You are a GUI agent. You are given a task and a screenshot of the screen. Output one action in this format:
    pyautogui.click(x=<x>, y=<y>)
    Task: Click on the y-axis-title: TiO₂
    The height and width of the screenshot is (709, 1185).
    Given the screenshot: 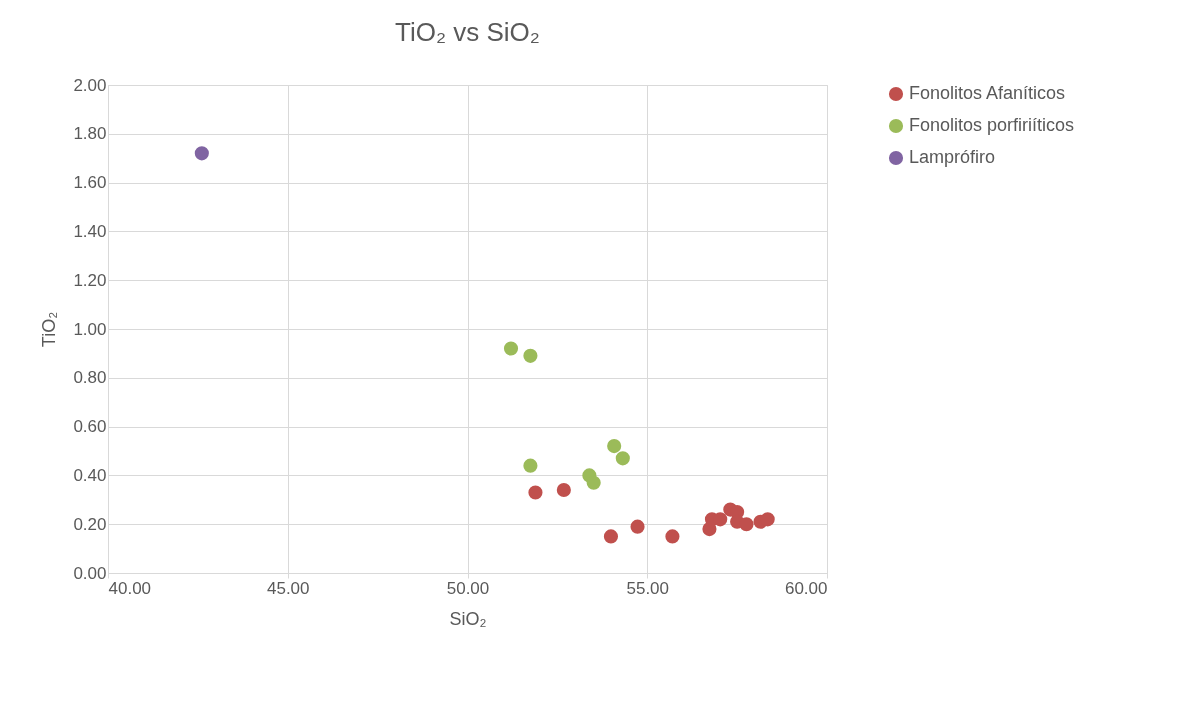 What is the action you would take?
    pyautogui.click(x=49, y=329)
    